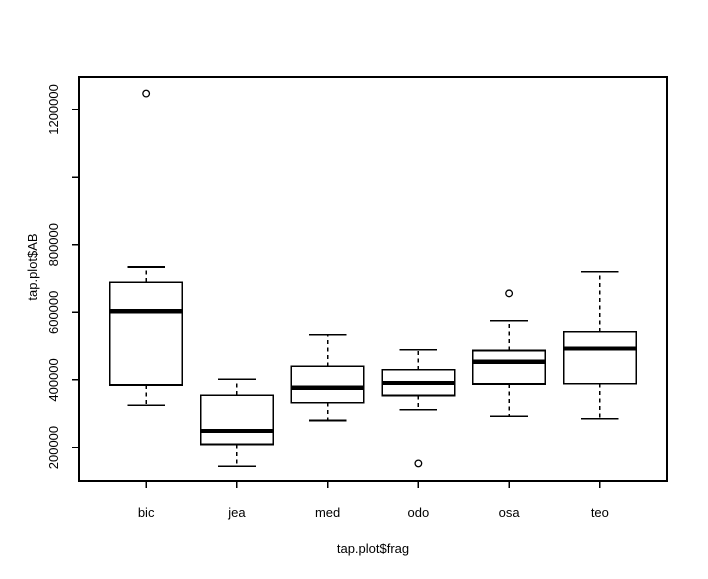  I want to click on box-med, so click(327, 377).